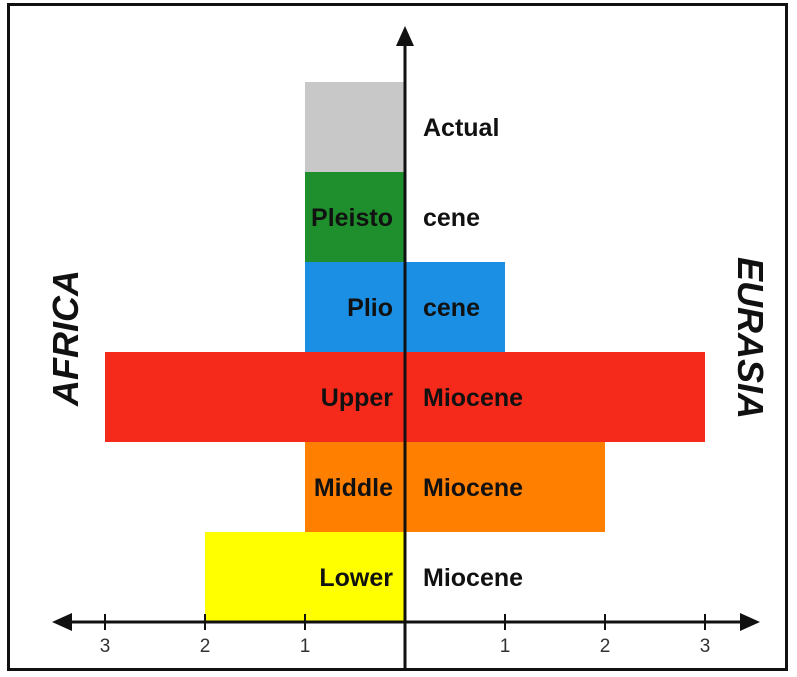  Describe the element at coordinates (105, 646) in the screenshot. I see `x-tick-label-0: 3` at that location.